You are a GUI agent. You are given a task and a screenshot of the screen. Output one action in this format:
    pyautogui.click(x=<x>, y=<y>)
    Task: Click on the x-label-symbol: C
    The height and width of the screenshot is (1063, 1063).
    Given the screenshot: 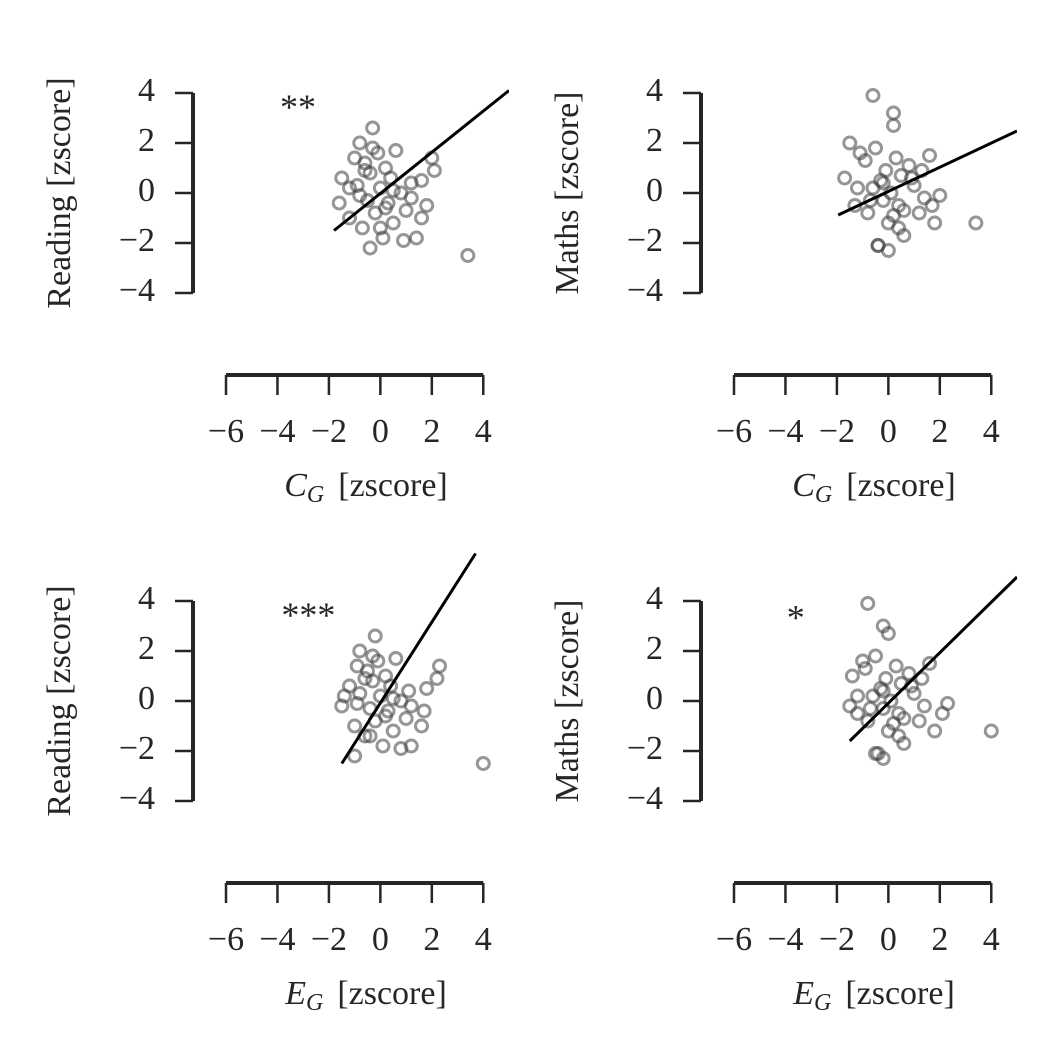 What is the action you would take?
    pyautogui.click(x=803, y=485)
    